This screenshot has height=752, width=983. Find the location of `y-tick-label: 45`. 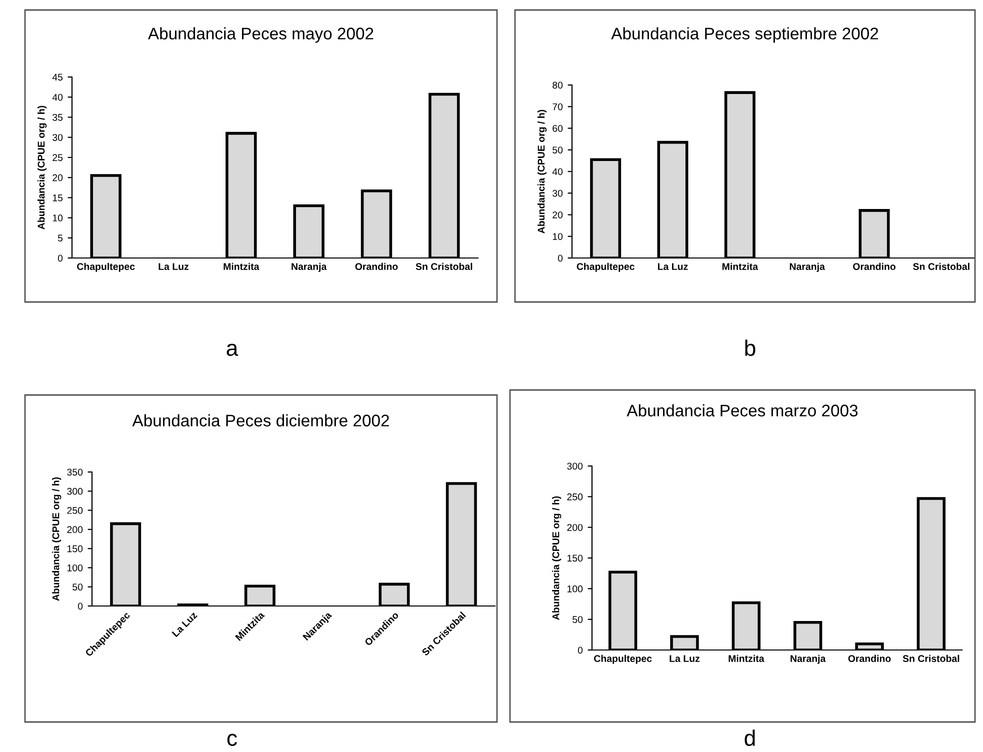

y-tick-label: 45 is located at coordinates (57, 77).